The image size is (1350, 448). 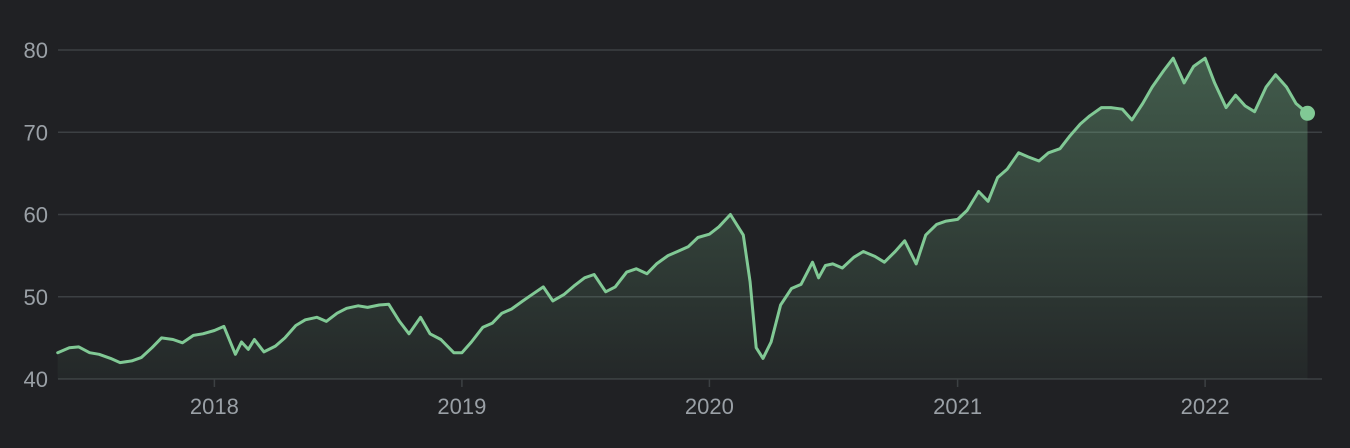 What do you see at coordinates (709, 406) in the screenshot?
I see `x-tick-label: 2020` at bounding box center [709, 406].